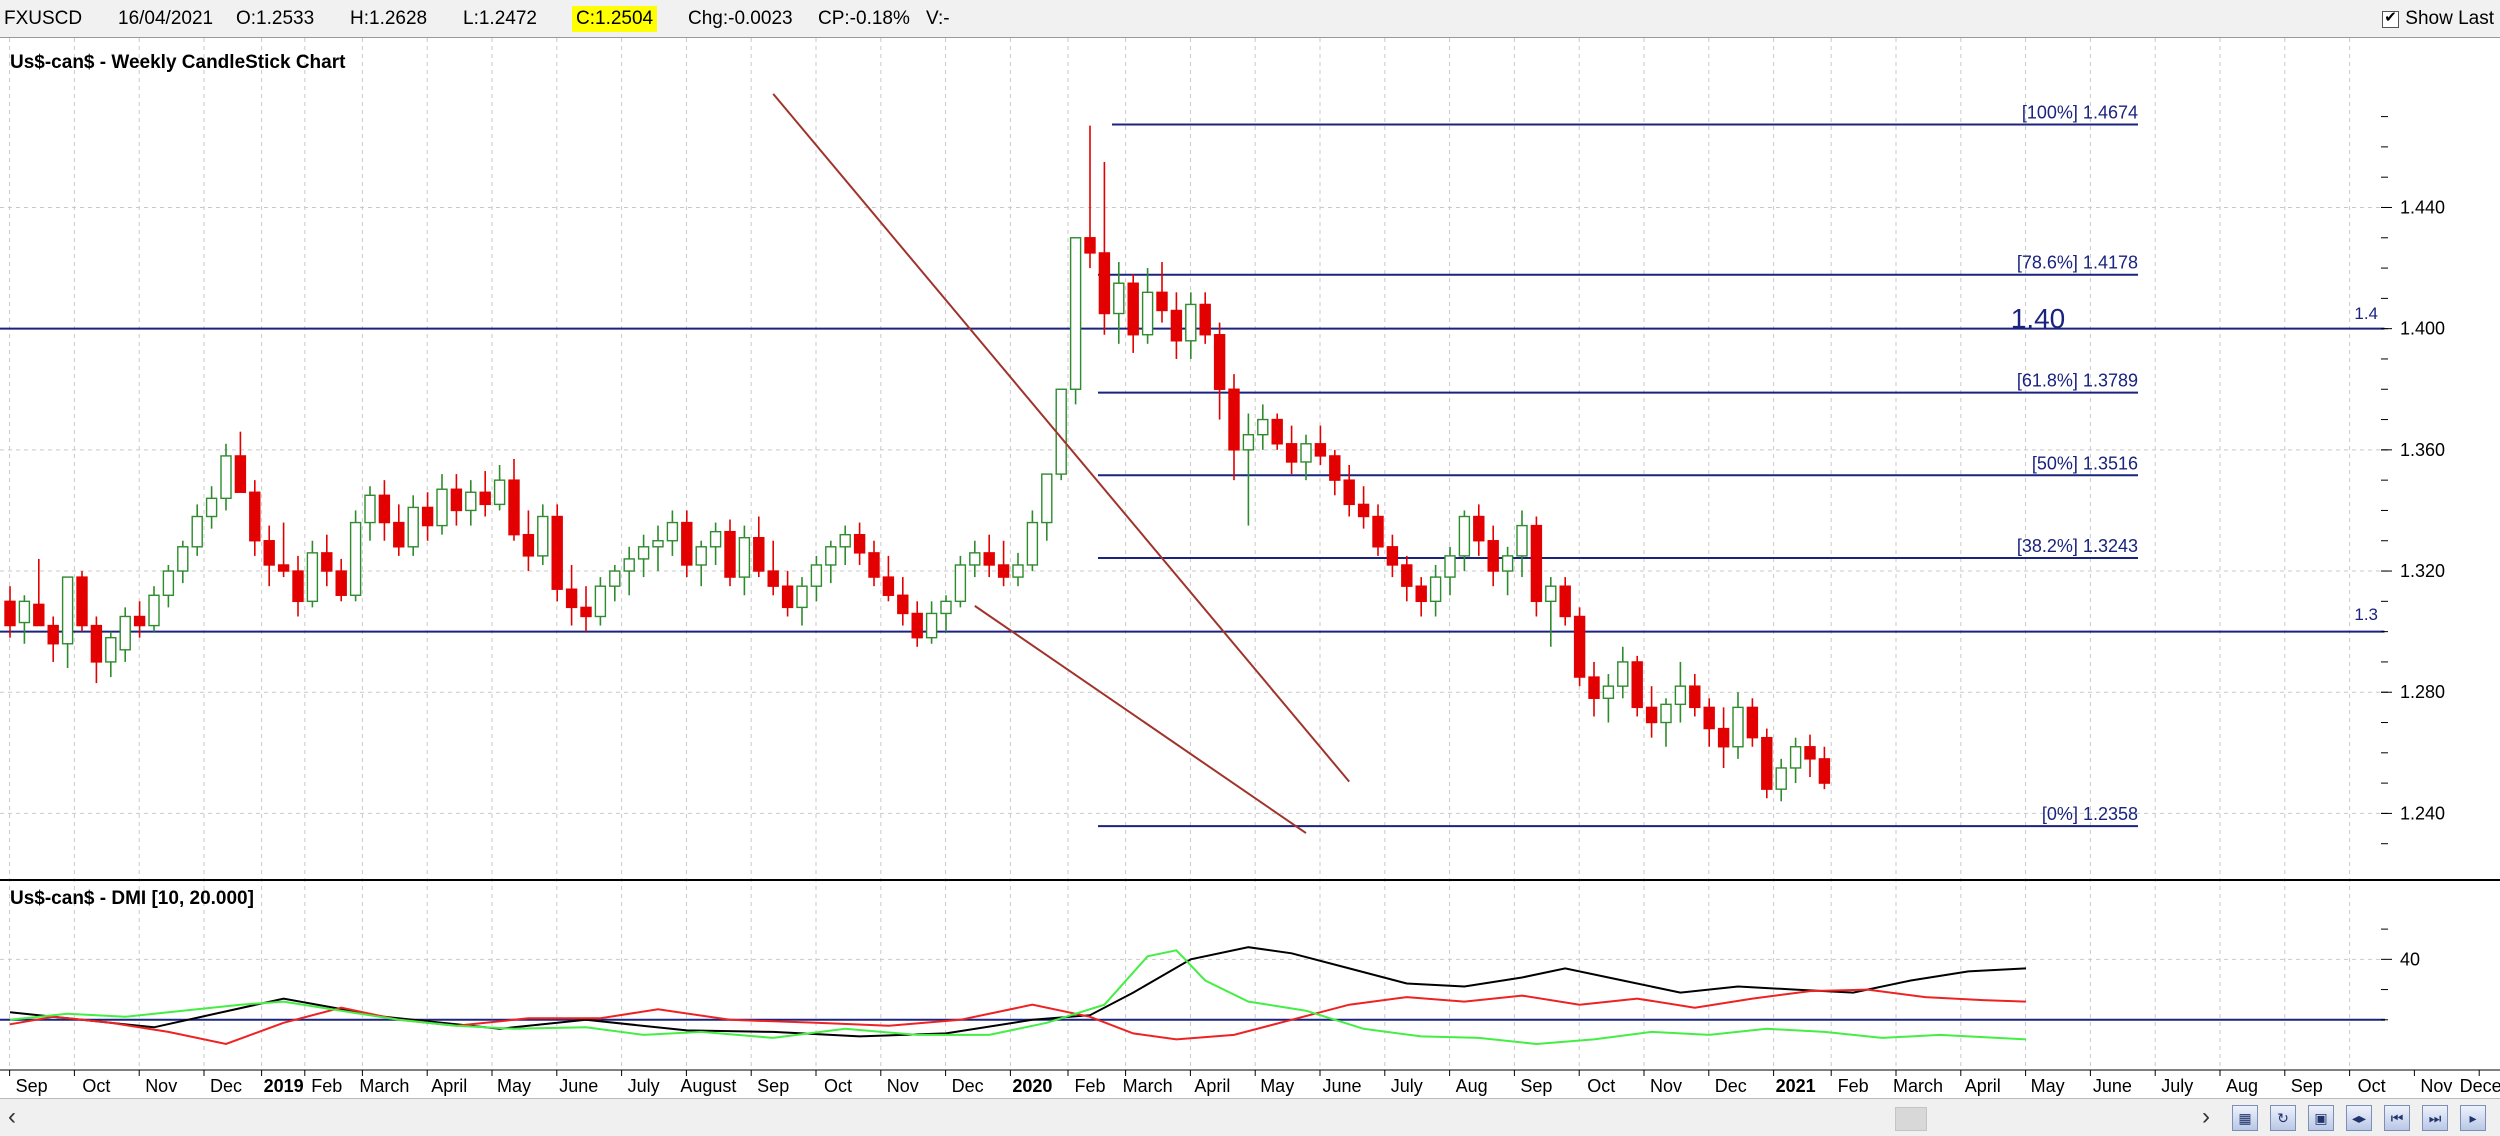 The image size is (2500, 1136). I want to click on close-value: C:1.2504, so click(615, 19).